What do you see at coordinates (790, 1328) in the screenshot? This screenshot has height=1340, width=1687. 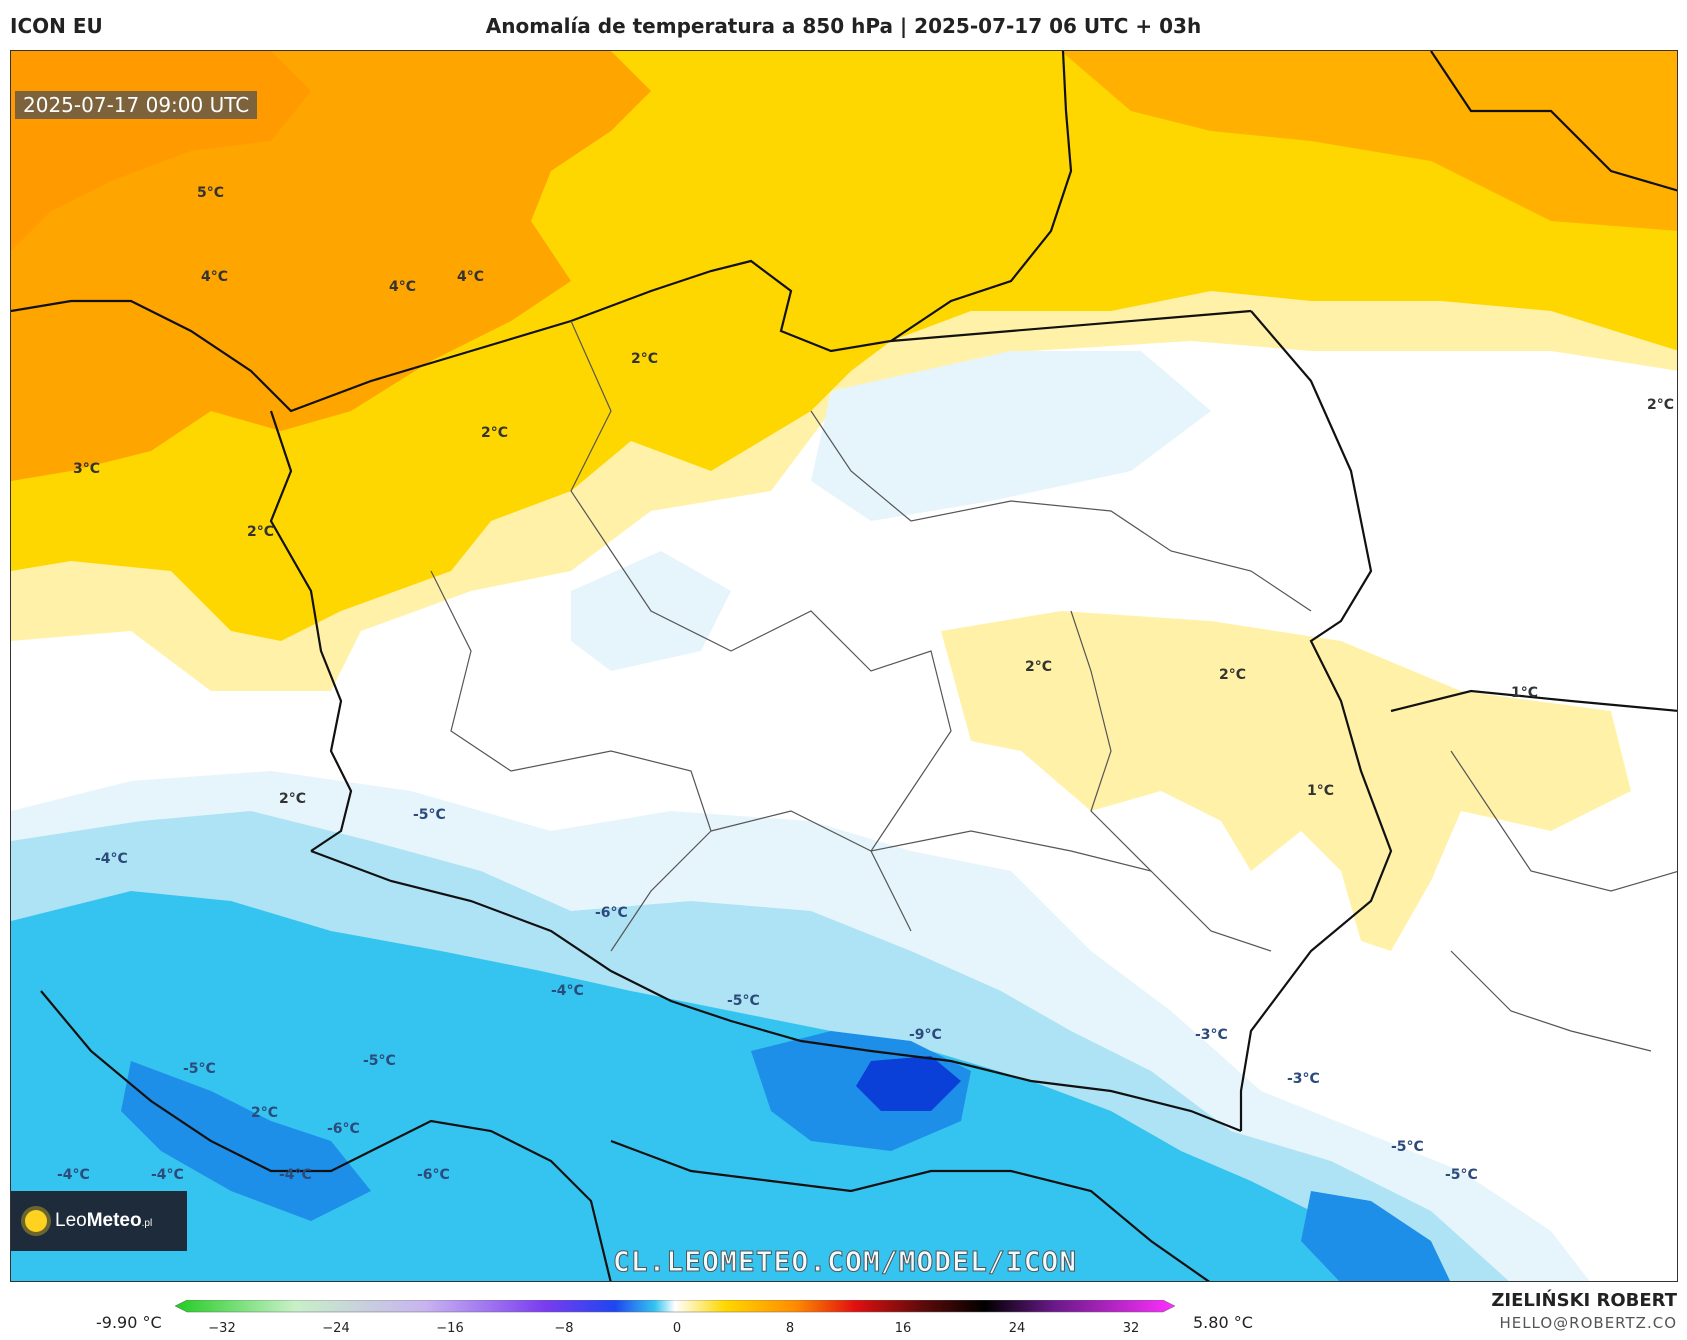 I see `scale-tick: 8` at bounding box center [790, 1328].